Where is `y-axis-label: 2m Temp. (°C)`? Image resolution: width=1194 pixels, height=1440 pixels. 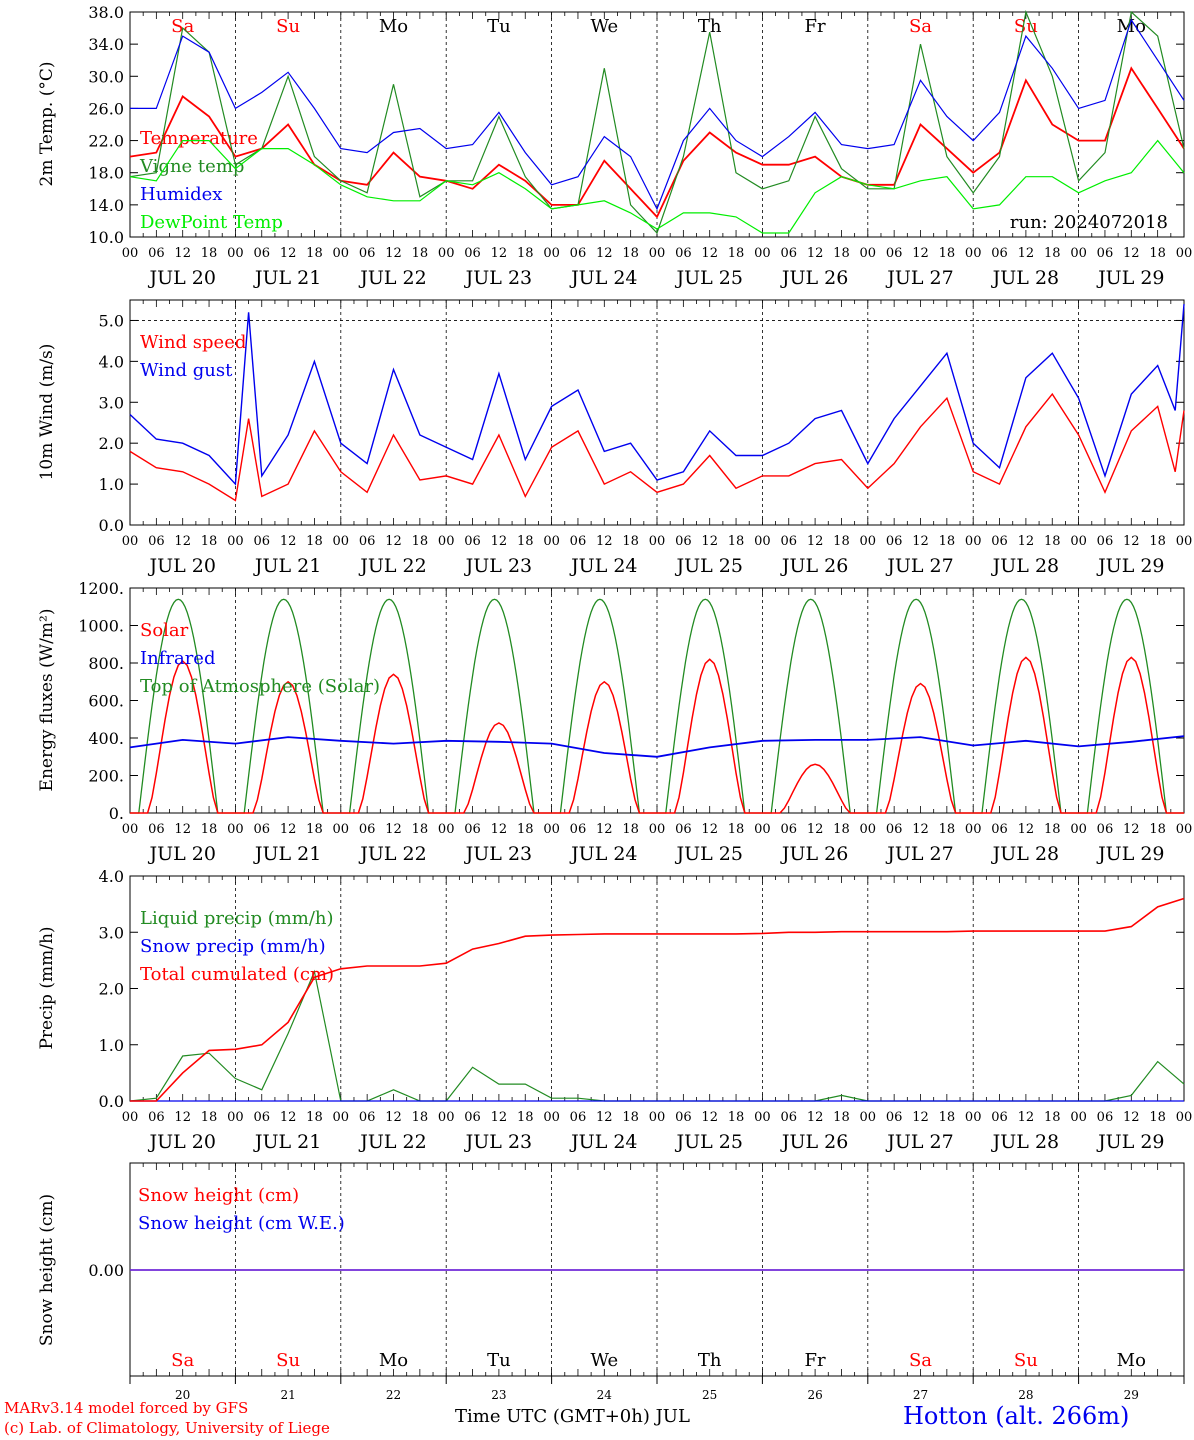
y-axis-label: 2m Temp. (°C) is located at coordinates (47, 123).